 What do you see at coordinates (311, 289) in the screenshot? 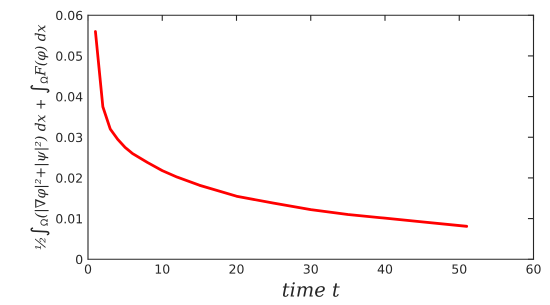
I see `x-axis-title: time t` at bounding box center [311, 289].